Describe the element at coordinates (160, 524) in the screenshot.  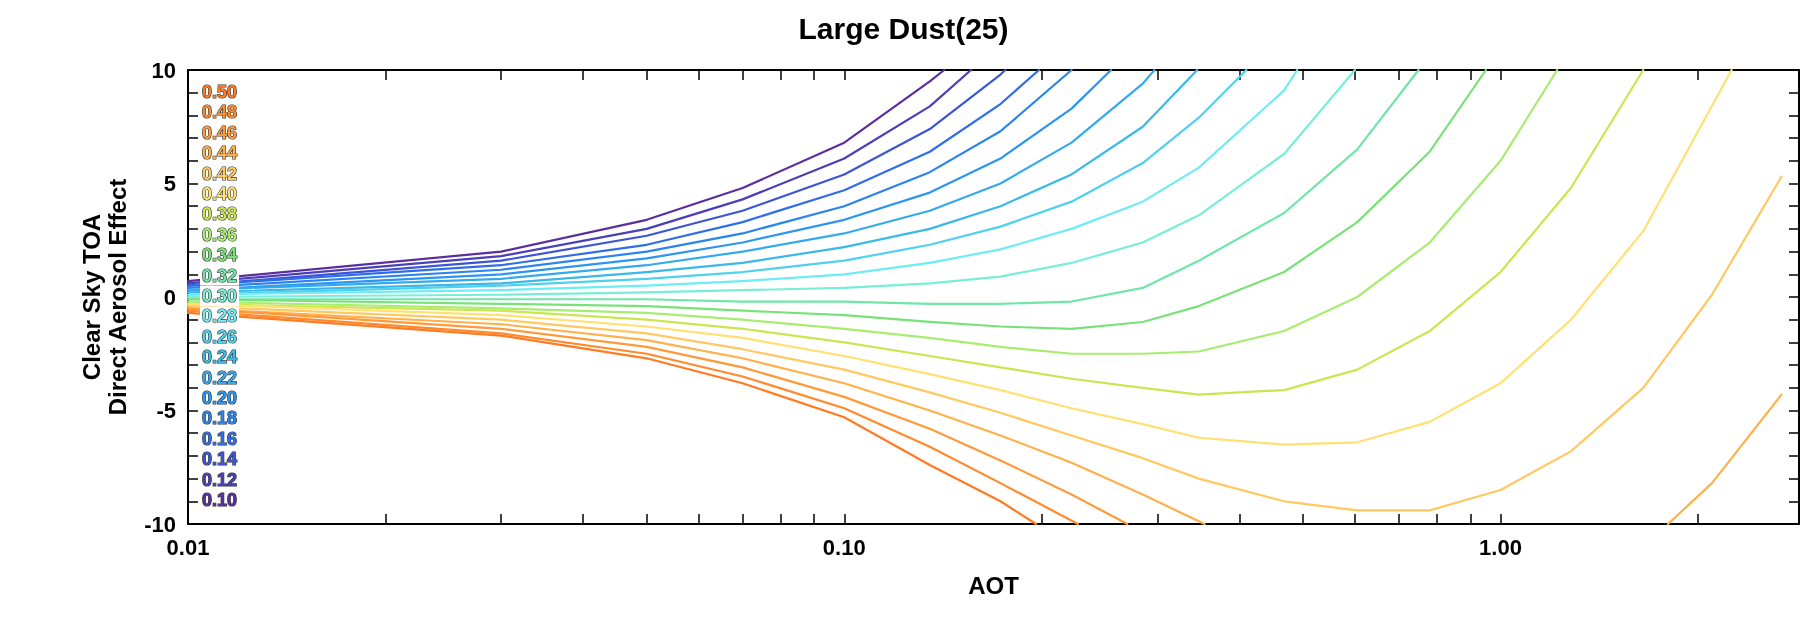
I see `y-tick-label: -10` at that location.